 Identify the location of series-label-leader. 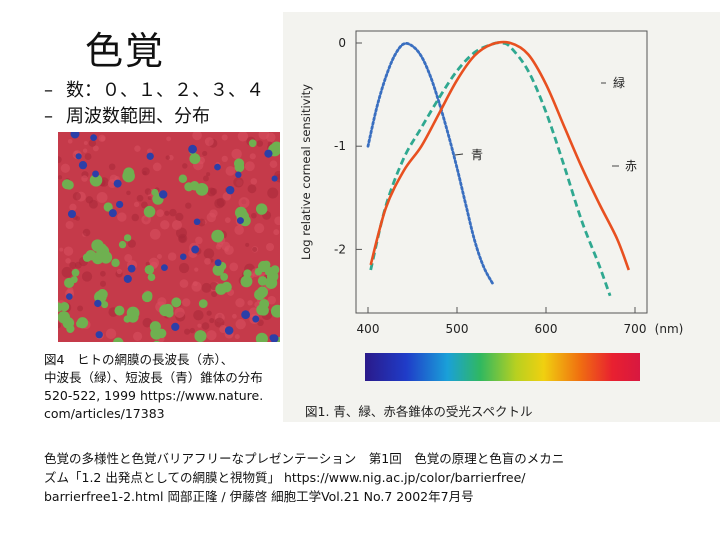
(459, 154).